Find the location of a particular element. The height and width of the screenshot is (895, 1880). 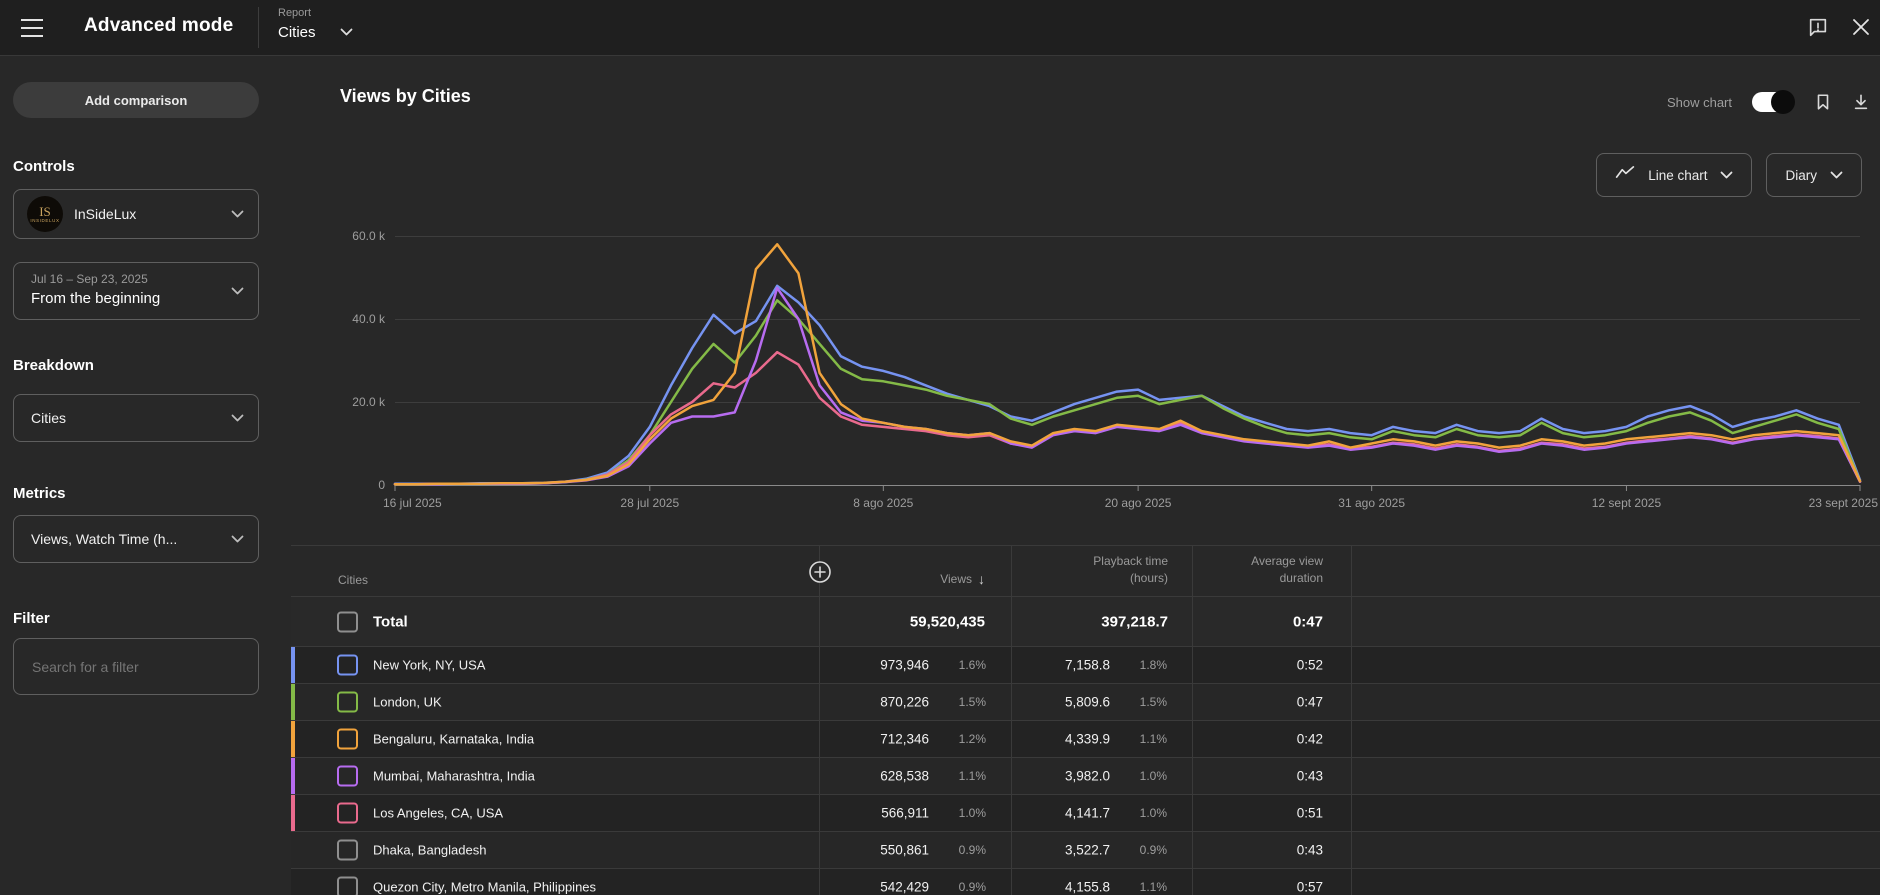

column-header-views: Views ↓ is located at coordinates (962, 579).